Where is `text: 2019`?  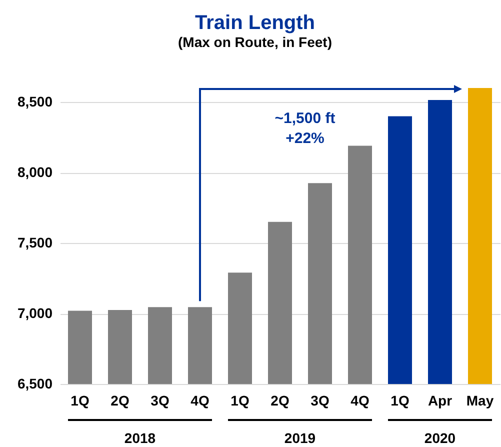 text: 2019 is located at coordinates (300, 438).